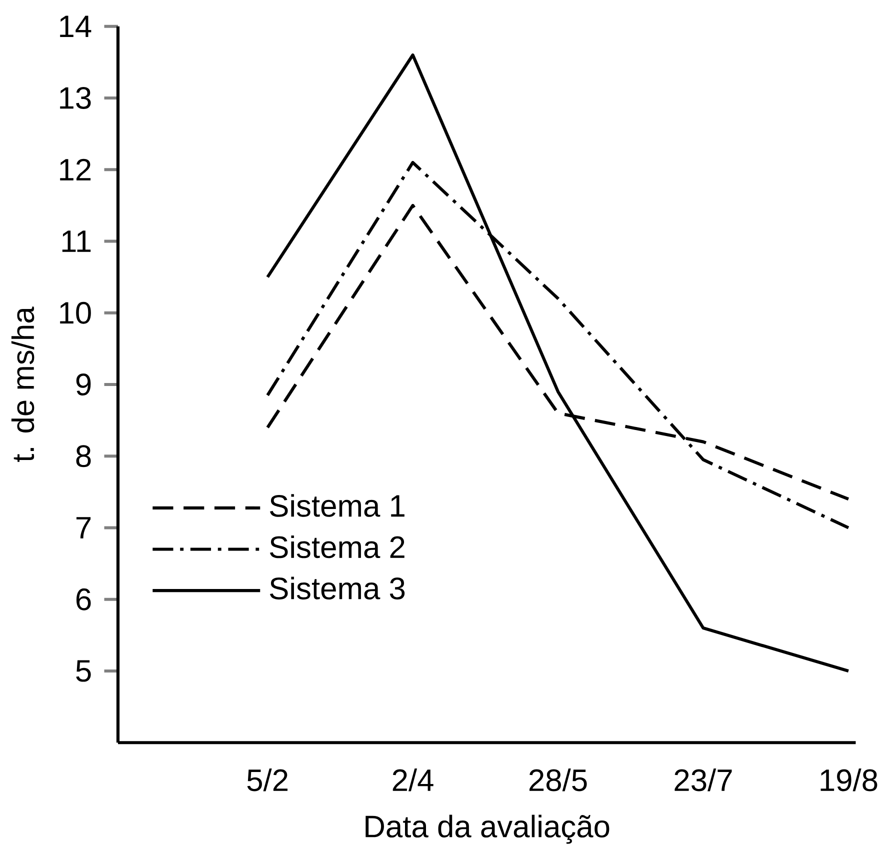  Describe the element at coordinates (75, 169) in the screenshot. I see `y-tick-label: 12` at that location.